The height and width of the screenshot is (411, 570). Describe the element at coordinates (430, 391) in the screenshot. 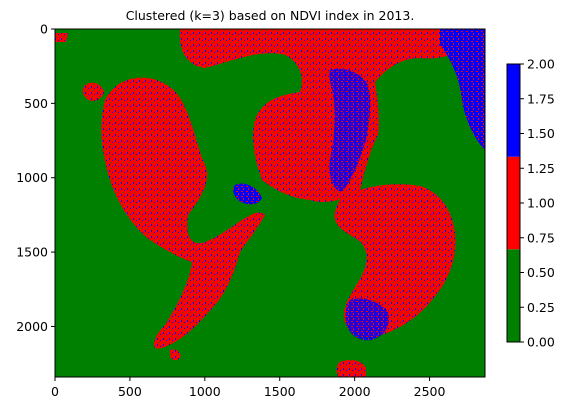

I see `x-tick-label: 2500` at that location.